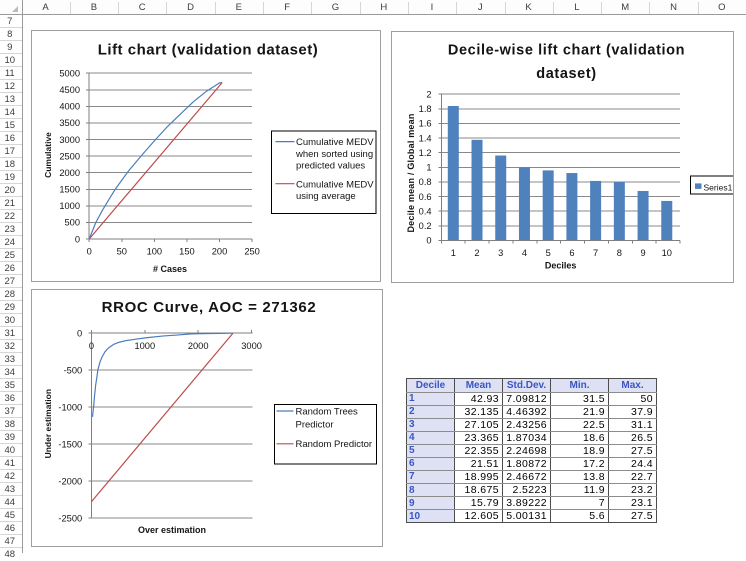  I want to click on svg-text: 6, so click(571, 253).